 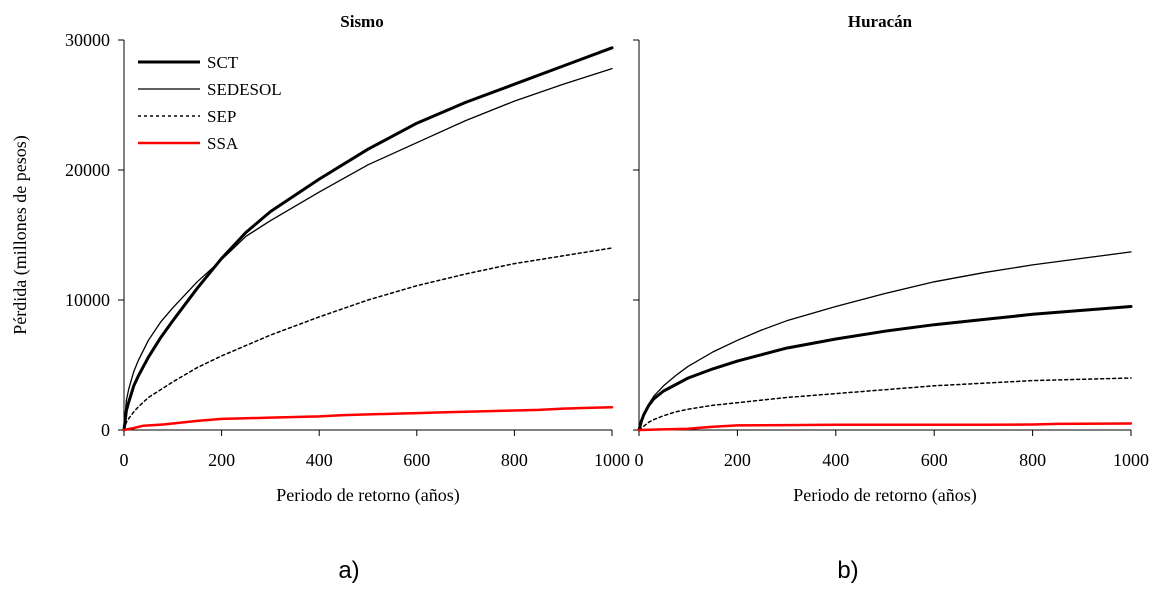 I want to click on y-tick-label: 0, so click(x=105, y=430).